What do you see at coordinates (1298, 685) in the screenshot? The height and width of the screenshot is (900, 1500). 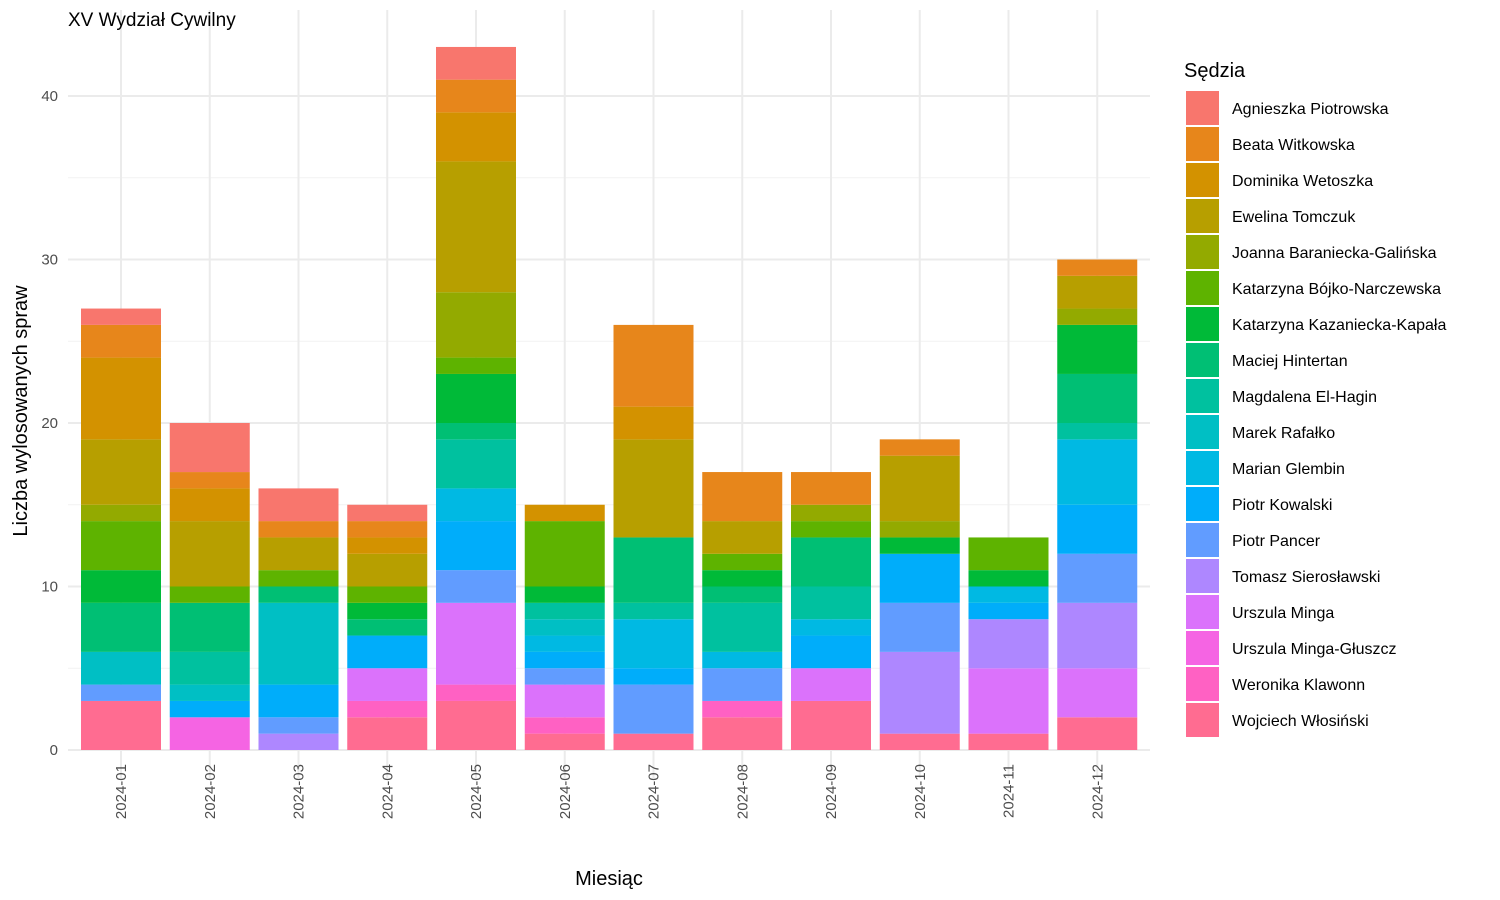 I see `legend-label: Weronika Klawonn` at bounding box center [1298, 685].